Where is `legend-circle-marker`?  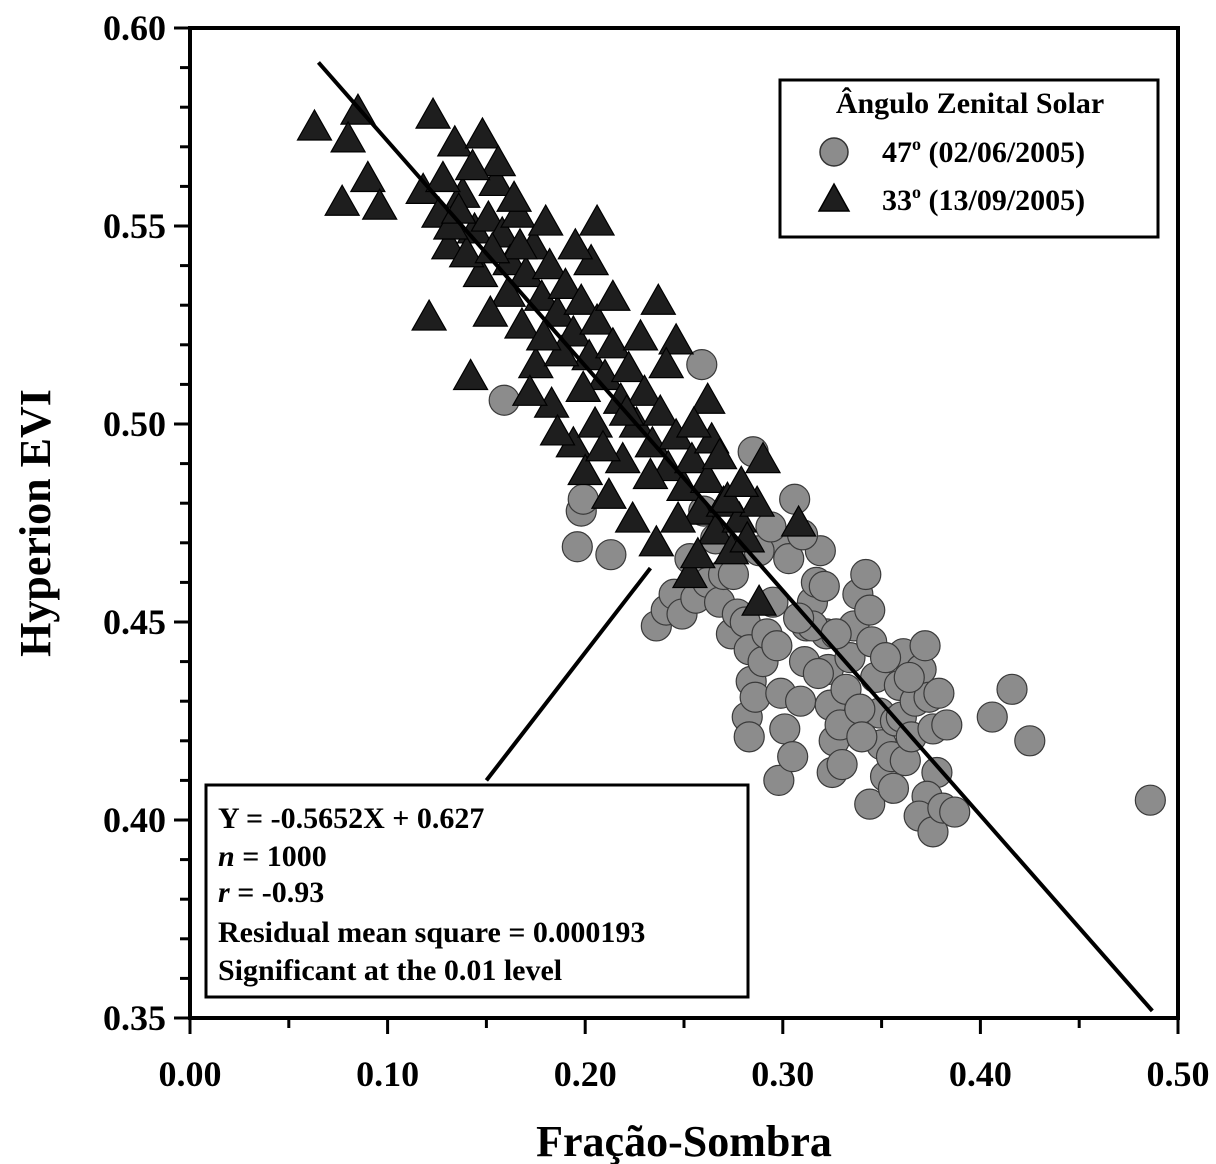
legend-circle-marker is located at coordinates (834, 152).